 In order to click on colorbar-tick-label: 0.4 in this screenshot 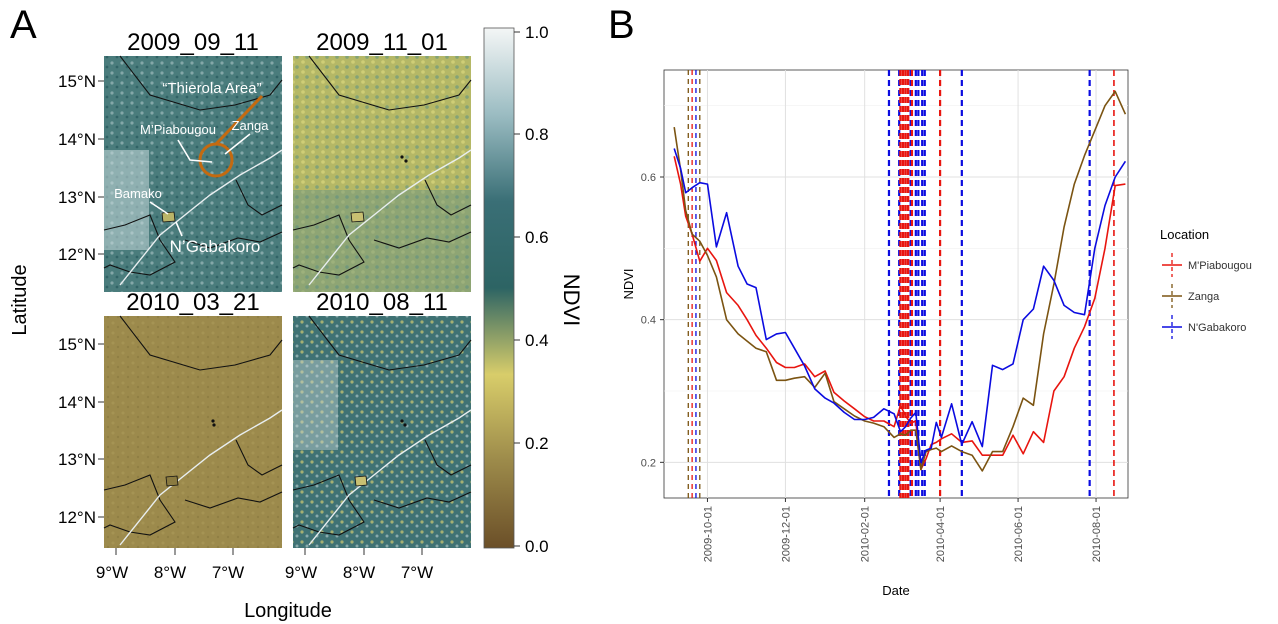, I will do `click(537, 340)`.